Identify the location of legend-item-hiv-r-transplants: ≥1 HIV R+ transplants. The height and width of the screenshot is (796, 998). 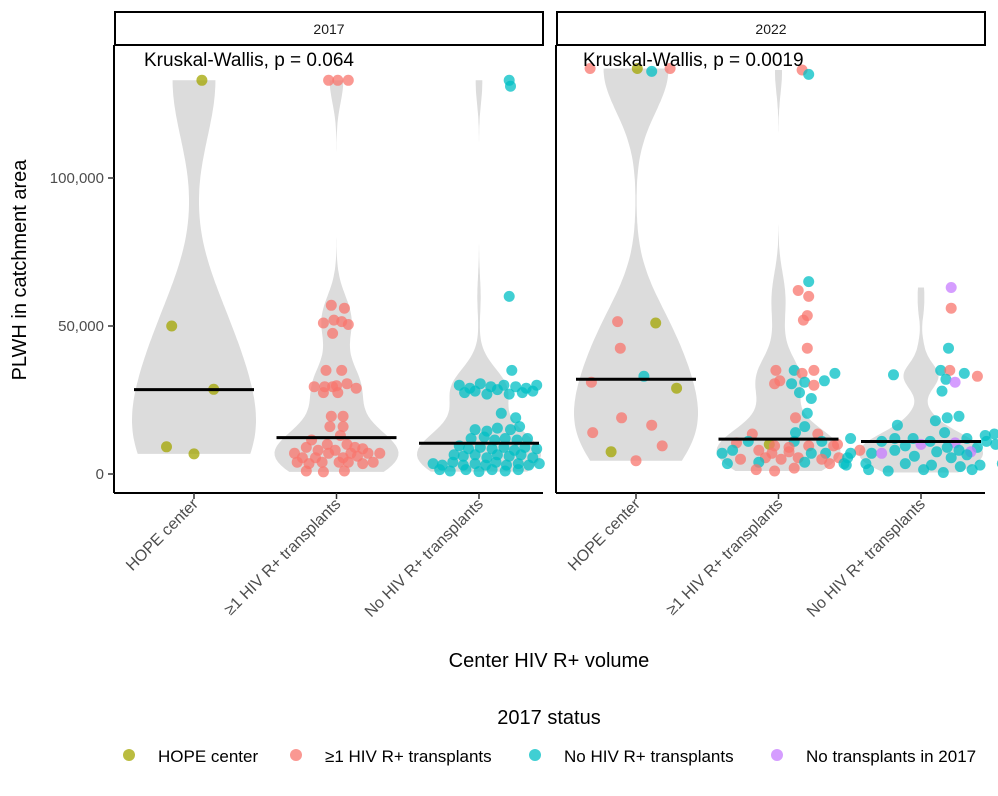
(391, 756).